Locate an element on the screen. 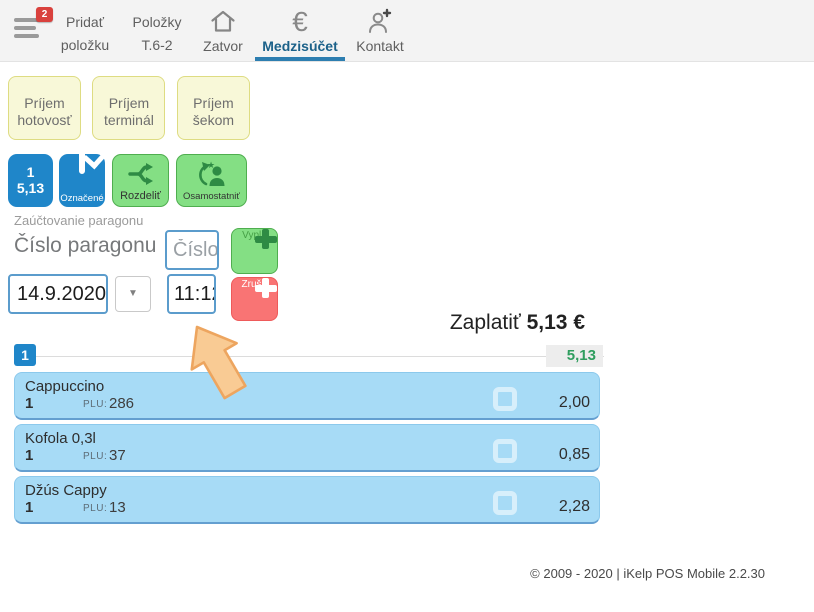 The width and height of the screenshot is (814, 612). zrusit-button: Zrušiť is located at coordinates (254, 299).